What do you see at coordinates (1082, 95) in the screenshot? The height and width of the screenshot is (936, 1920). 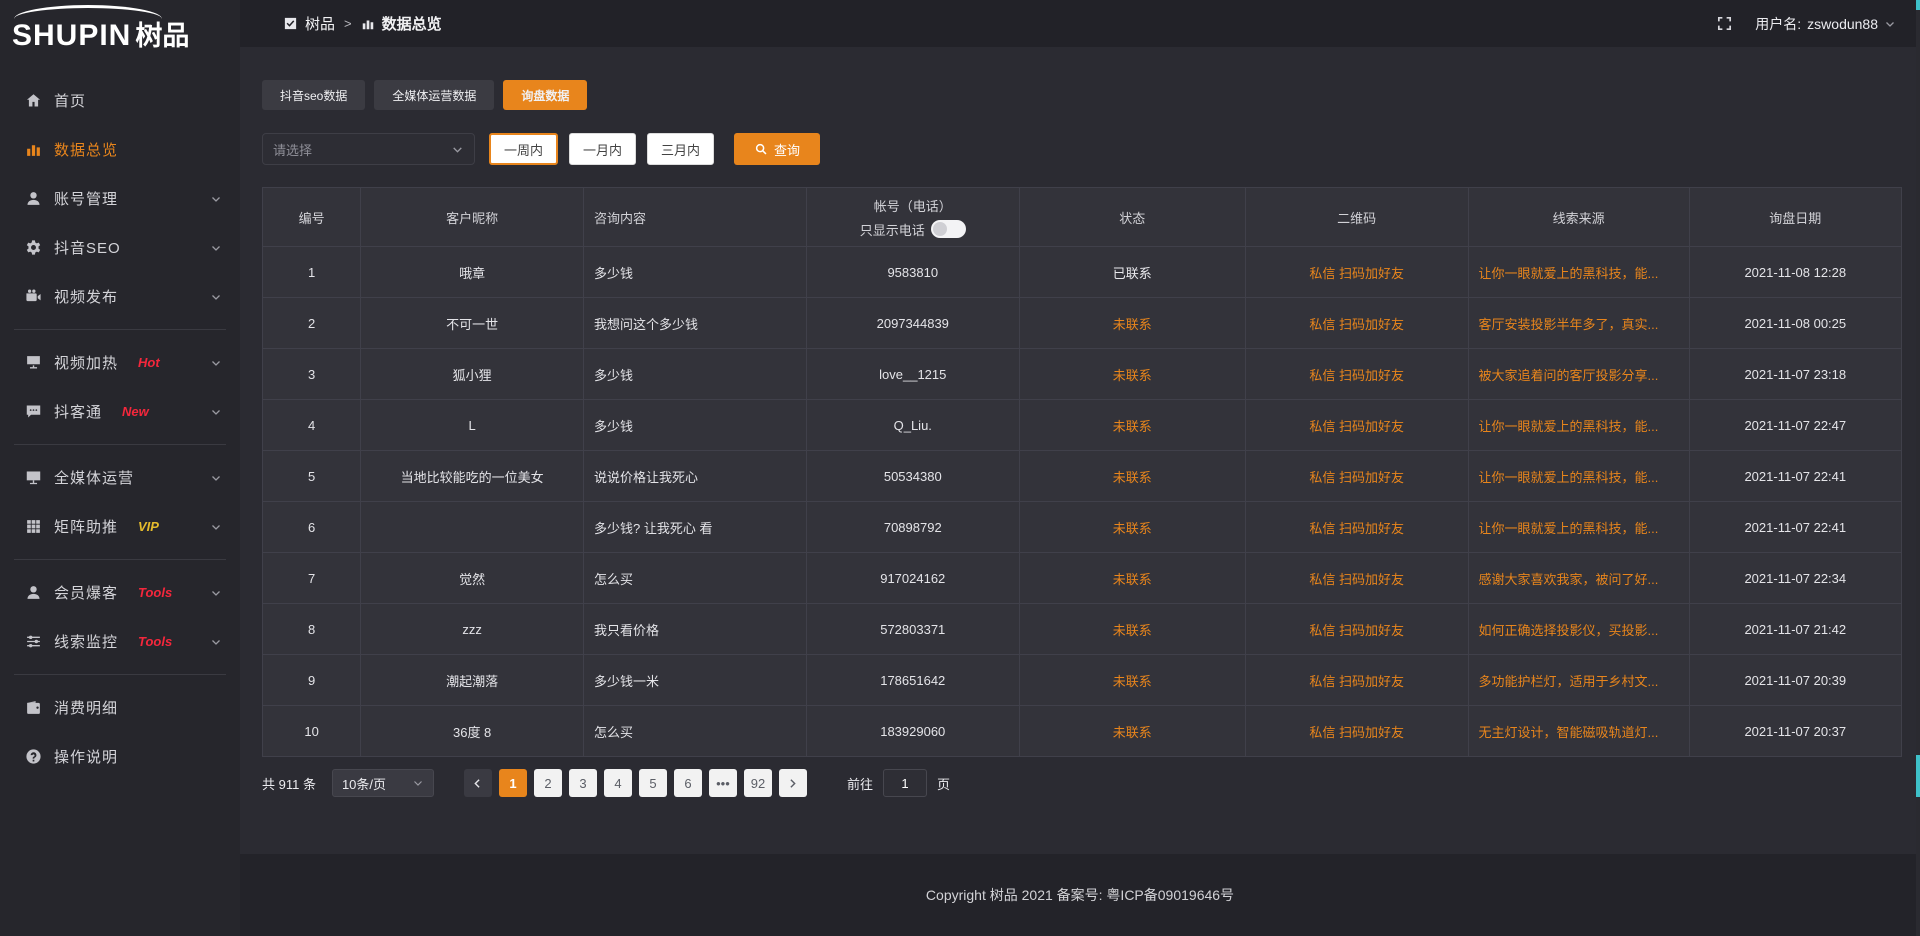 I see `data-tabs: 抖音seo数据 全媒体运营数据 询盘数据` at bounding box center [1082, 95].